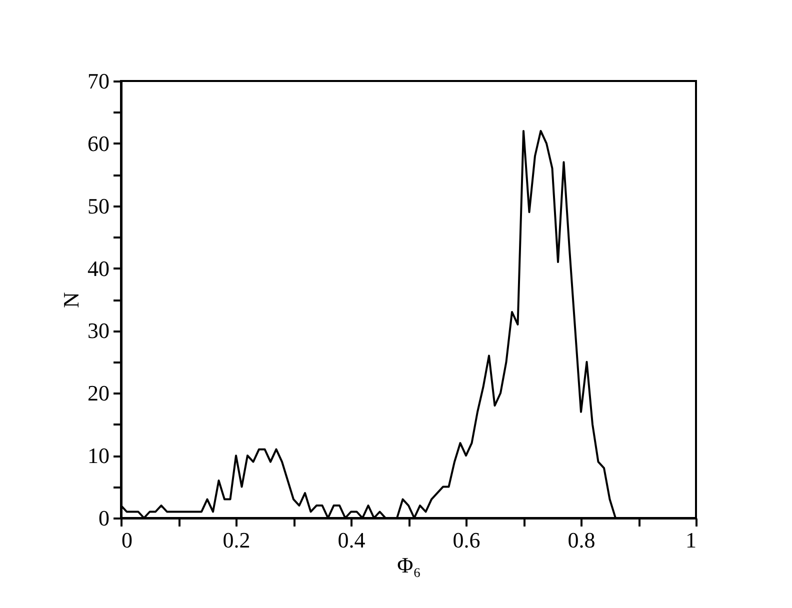 The image size is (792, 608). I want to click on x-tick-label: 0, so click(127, 540).